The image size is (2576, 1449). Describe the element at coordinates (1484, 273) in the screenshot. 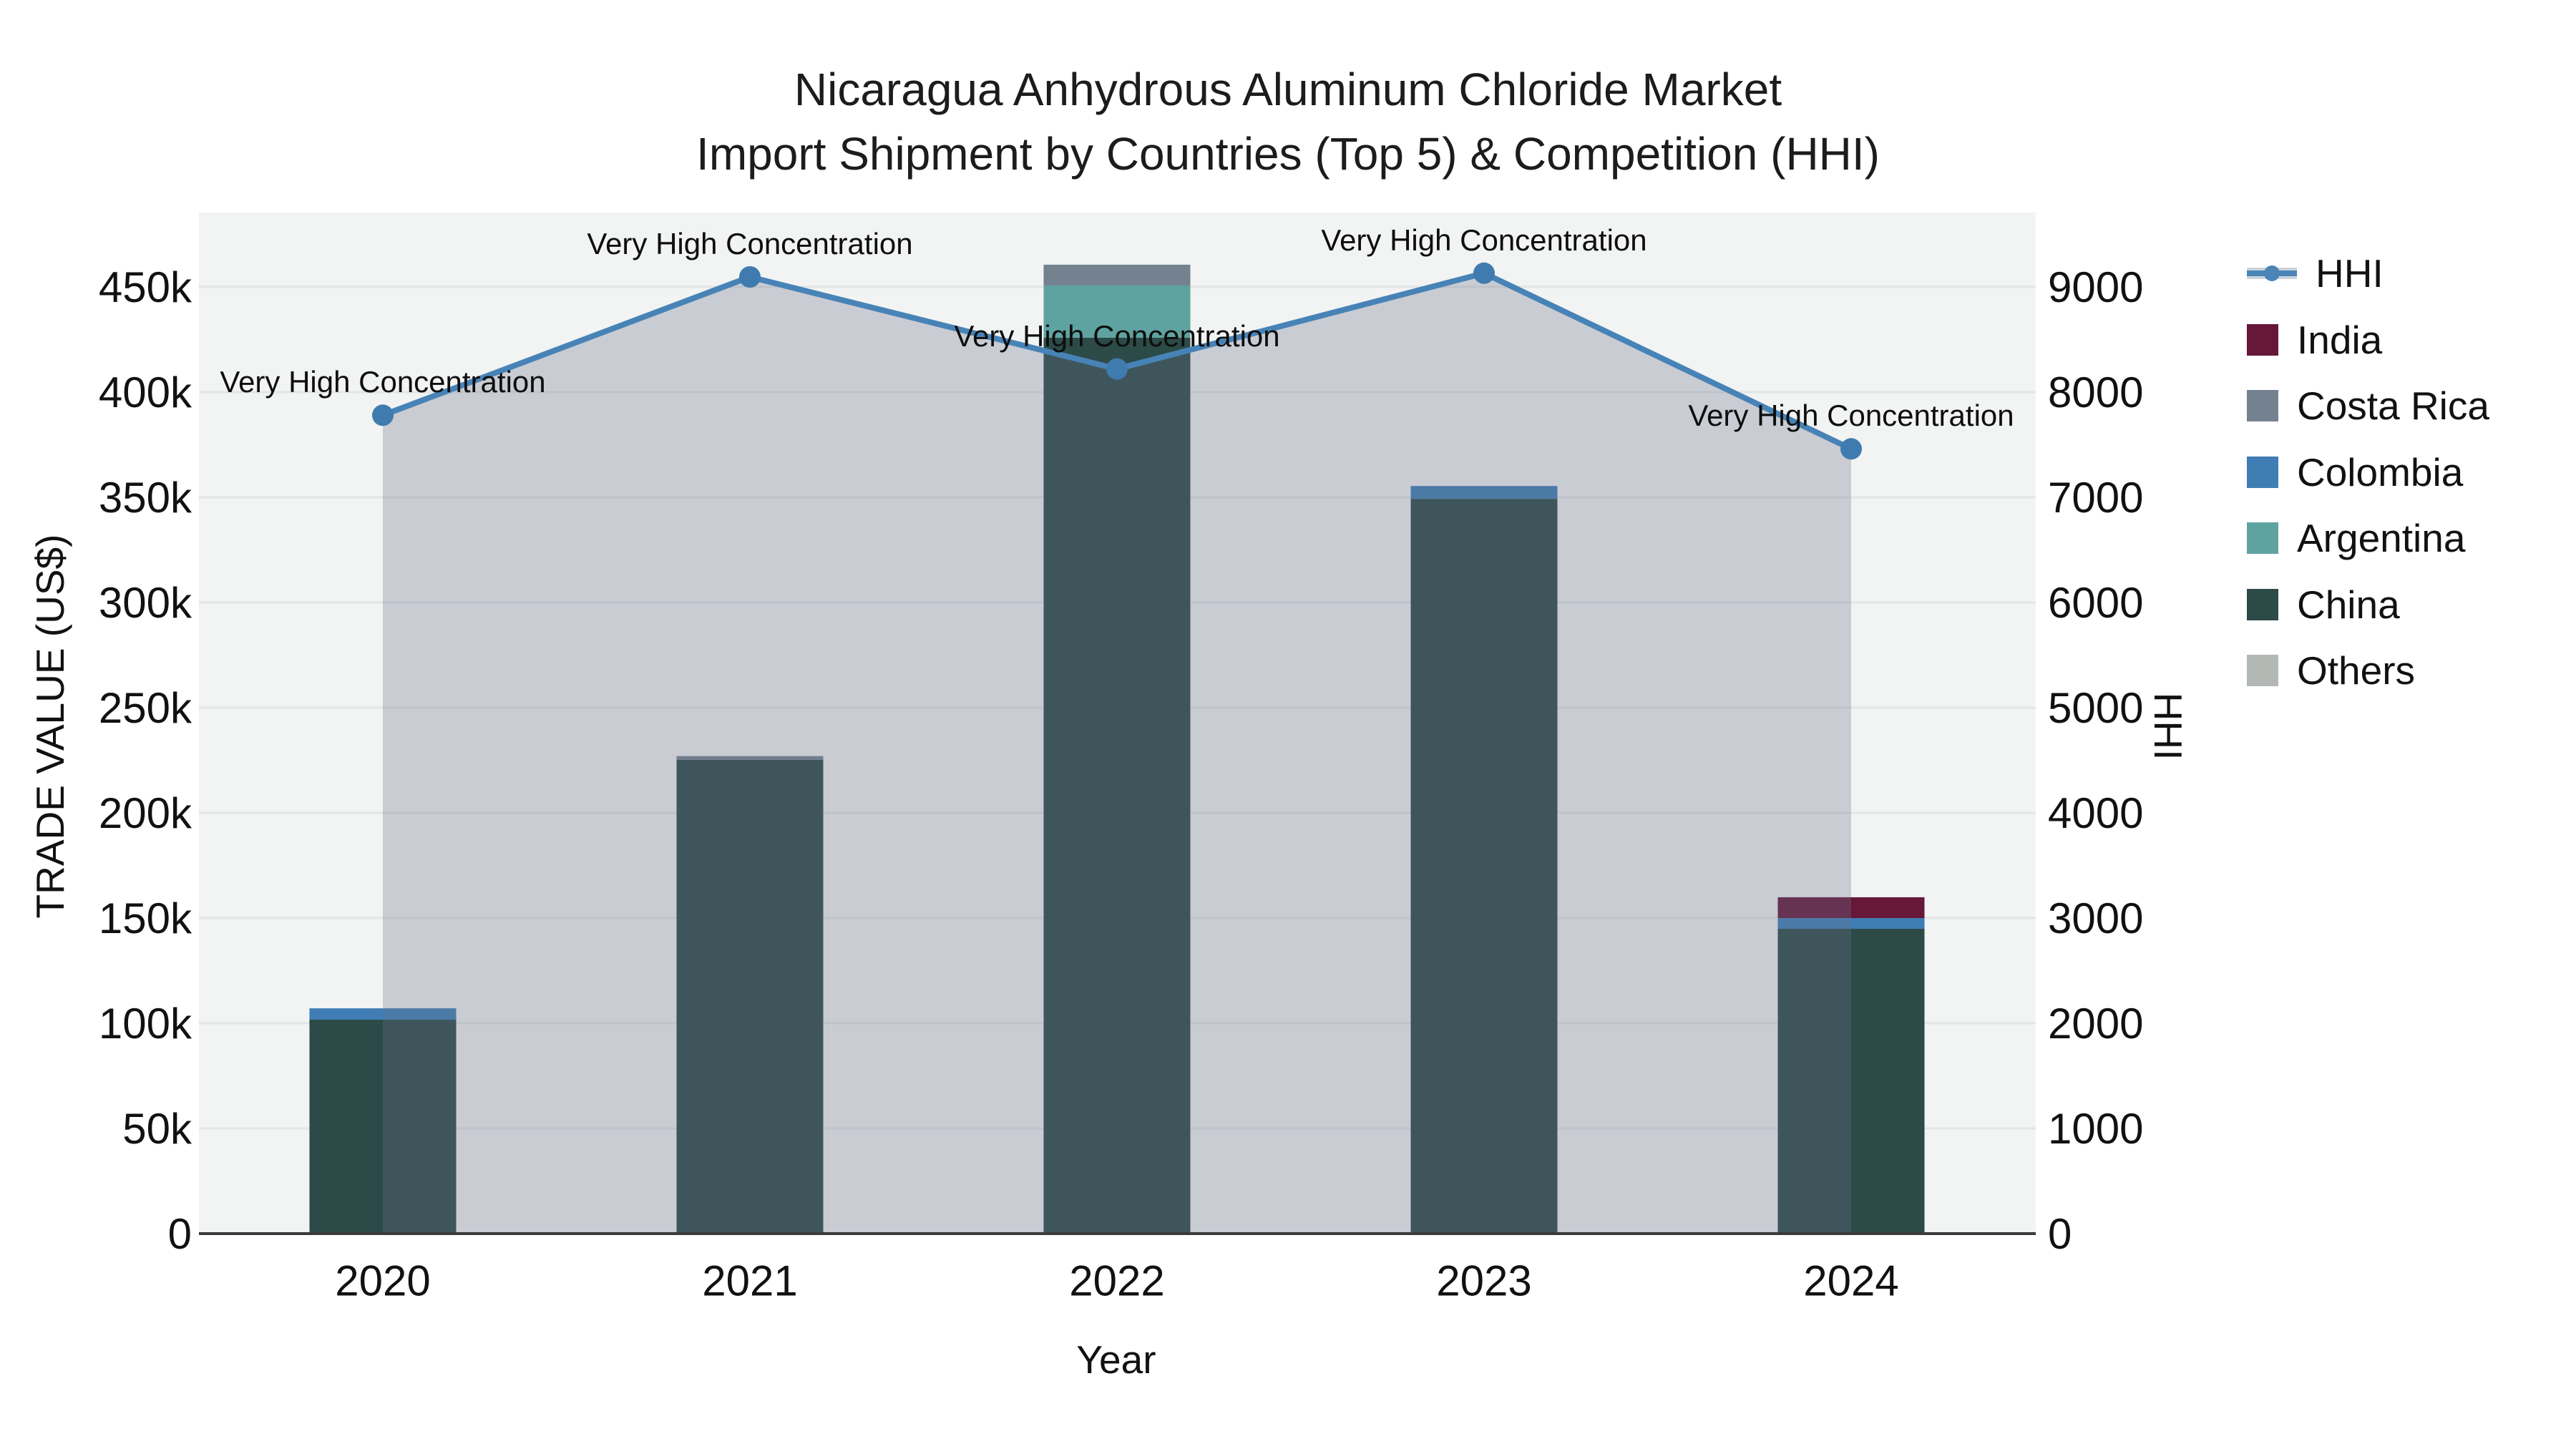

I see `hhi-marker-2023` at that location.